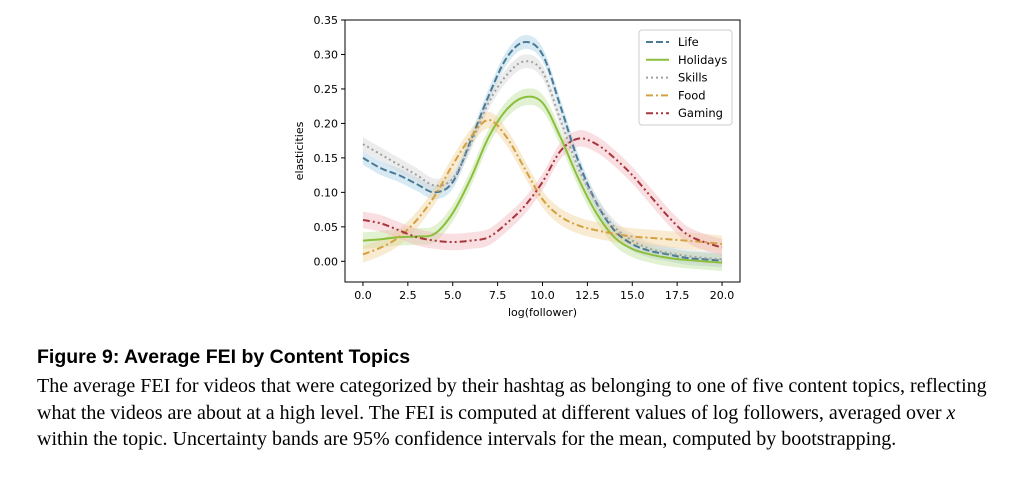 This screenshot has width=1016, height=489. I want to click on legend-label-life: Life, so click(688, 42).